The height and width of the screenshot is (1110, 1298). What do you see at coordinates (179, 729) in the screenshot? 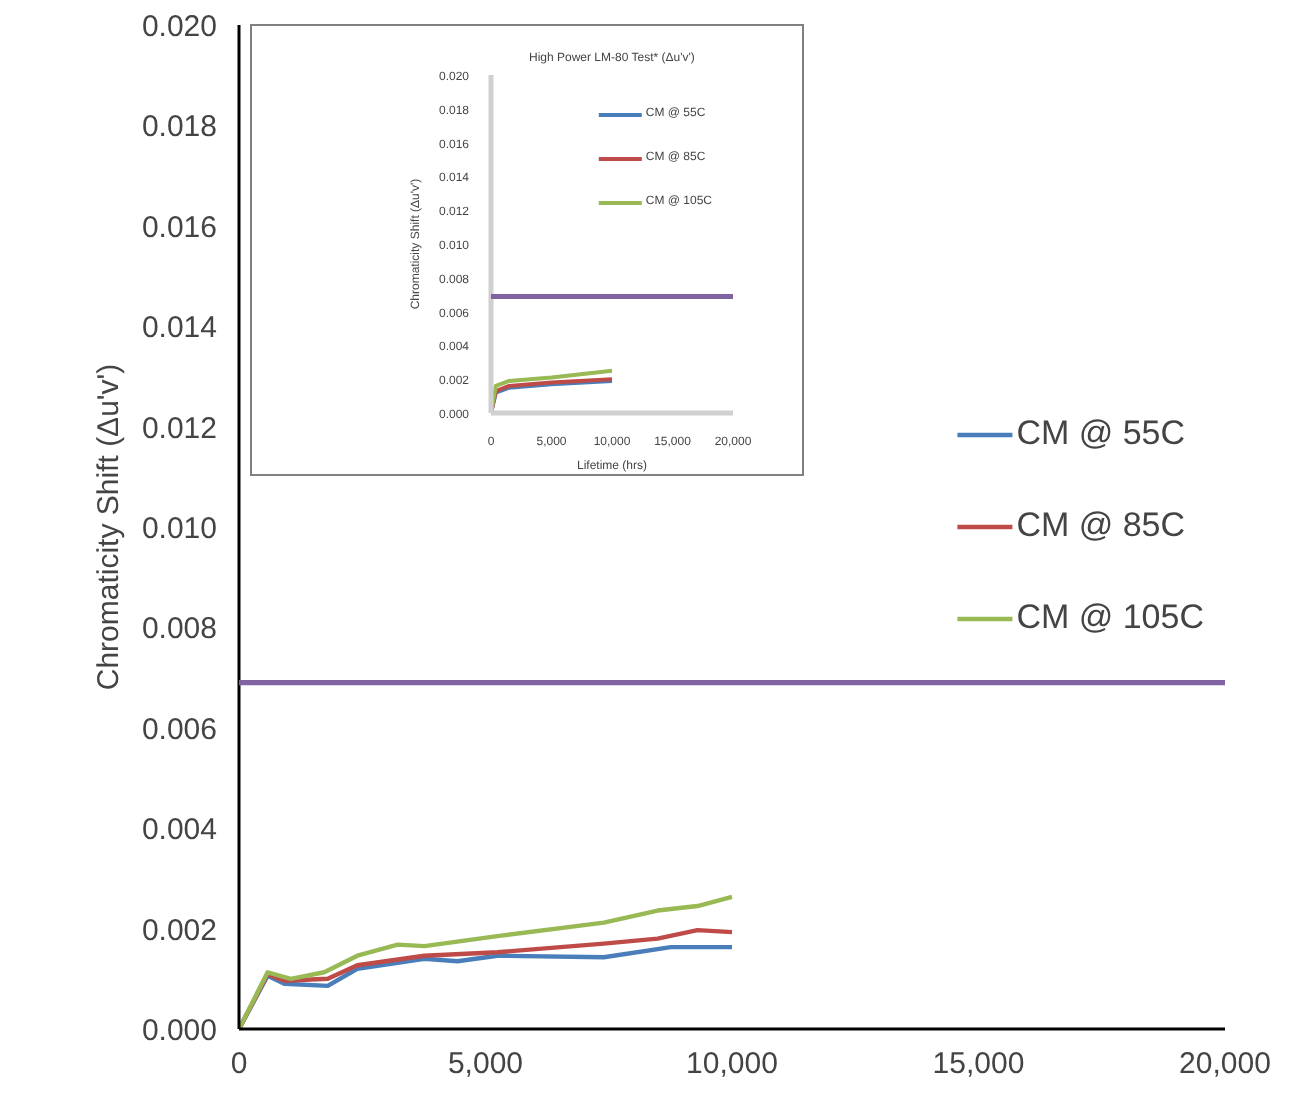
I see `y-tick-label: 0.006` at bounding box center [179, 729].